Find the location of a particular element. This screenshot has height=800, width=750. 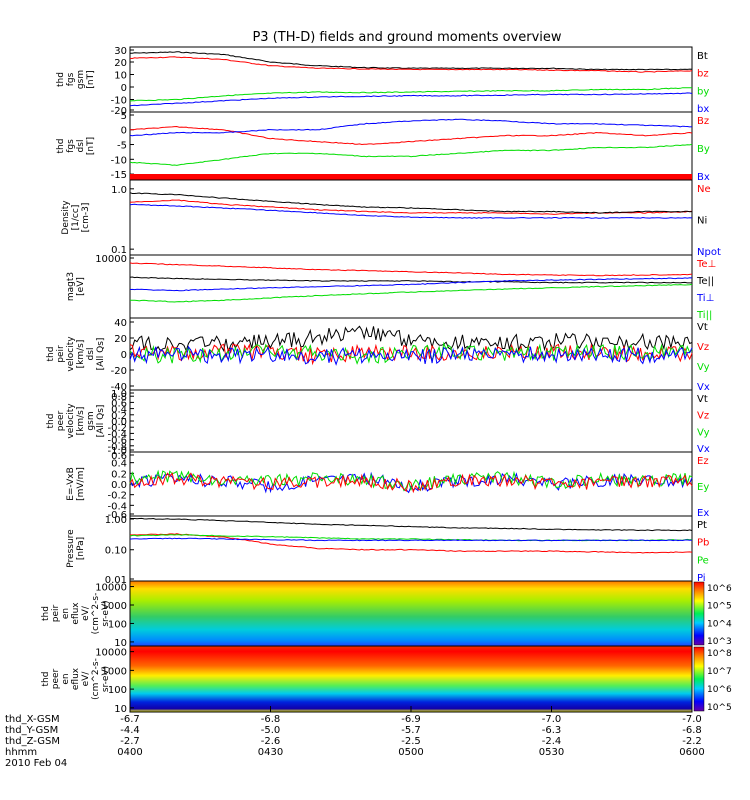

y-tick-label: 0.4 is located at coordinates (119, 464).